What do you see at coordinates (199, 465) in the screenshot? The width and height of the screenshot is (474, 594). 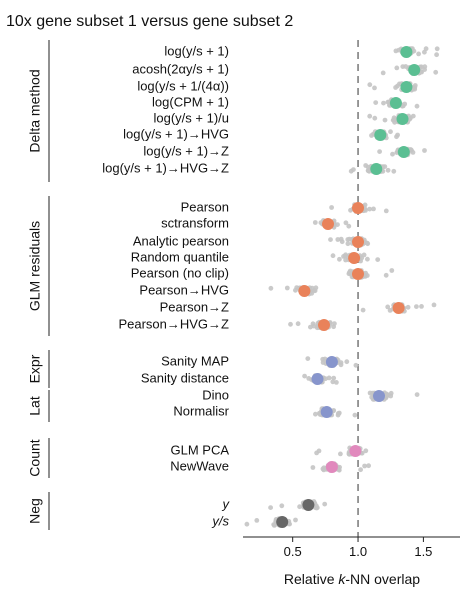 I see `row-label: NewWave` at bounding box center [199, 465].